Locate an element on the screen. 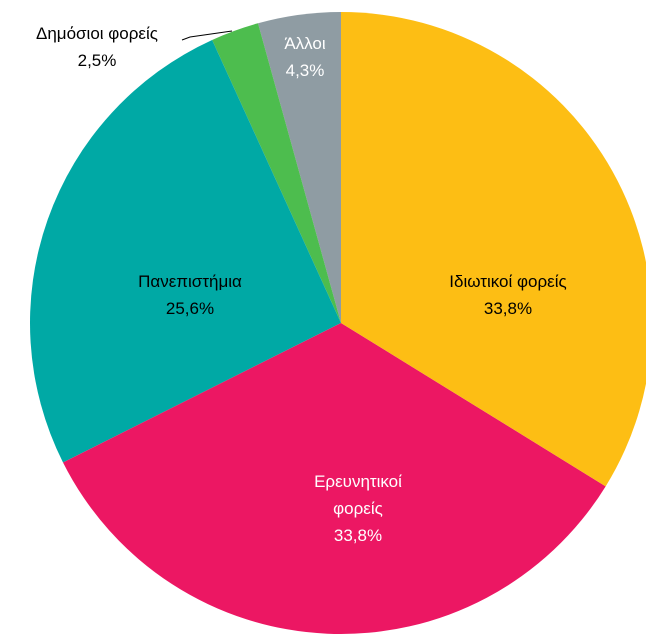  slice-label: Ιδιωτικοί φορείς 33,8% is located at coordinates (508, 295).